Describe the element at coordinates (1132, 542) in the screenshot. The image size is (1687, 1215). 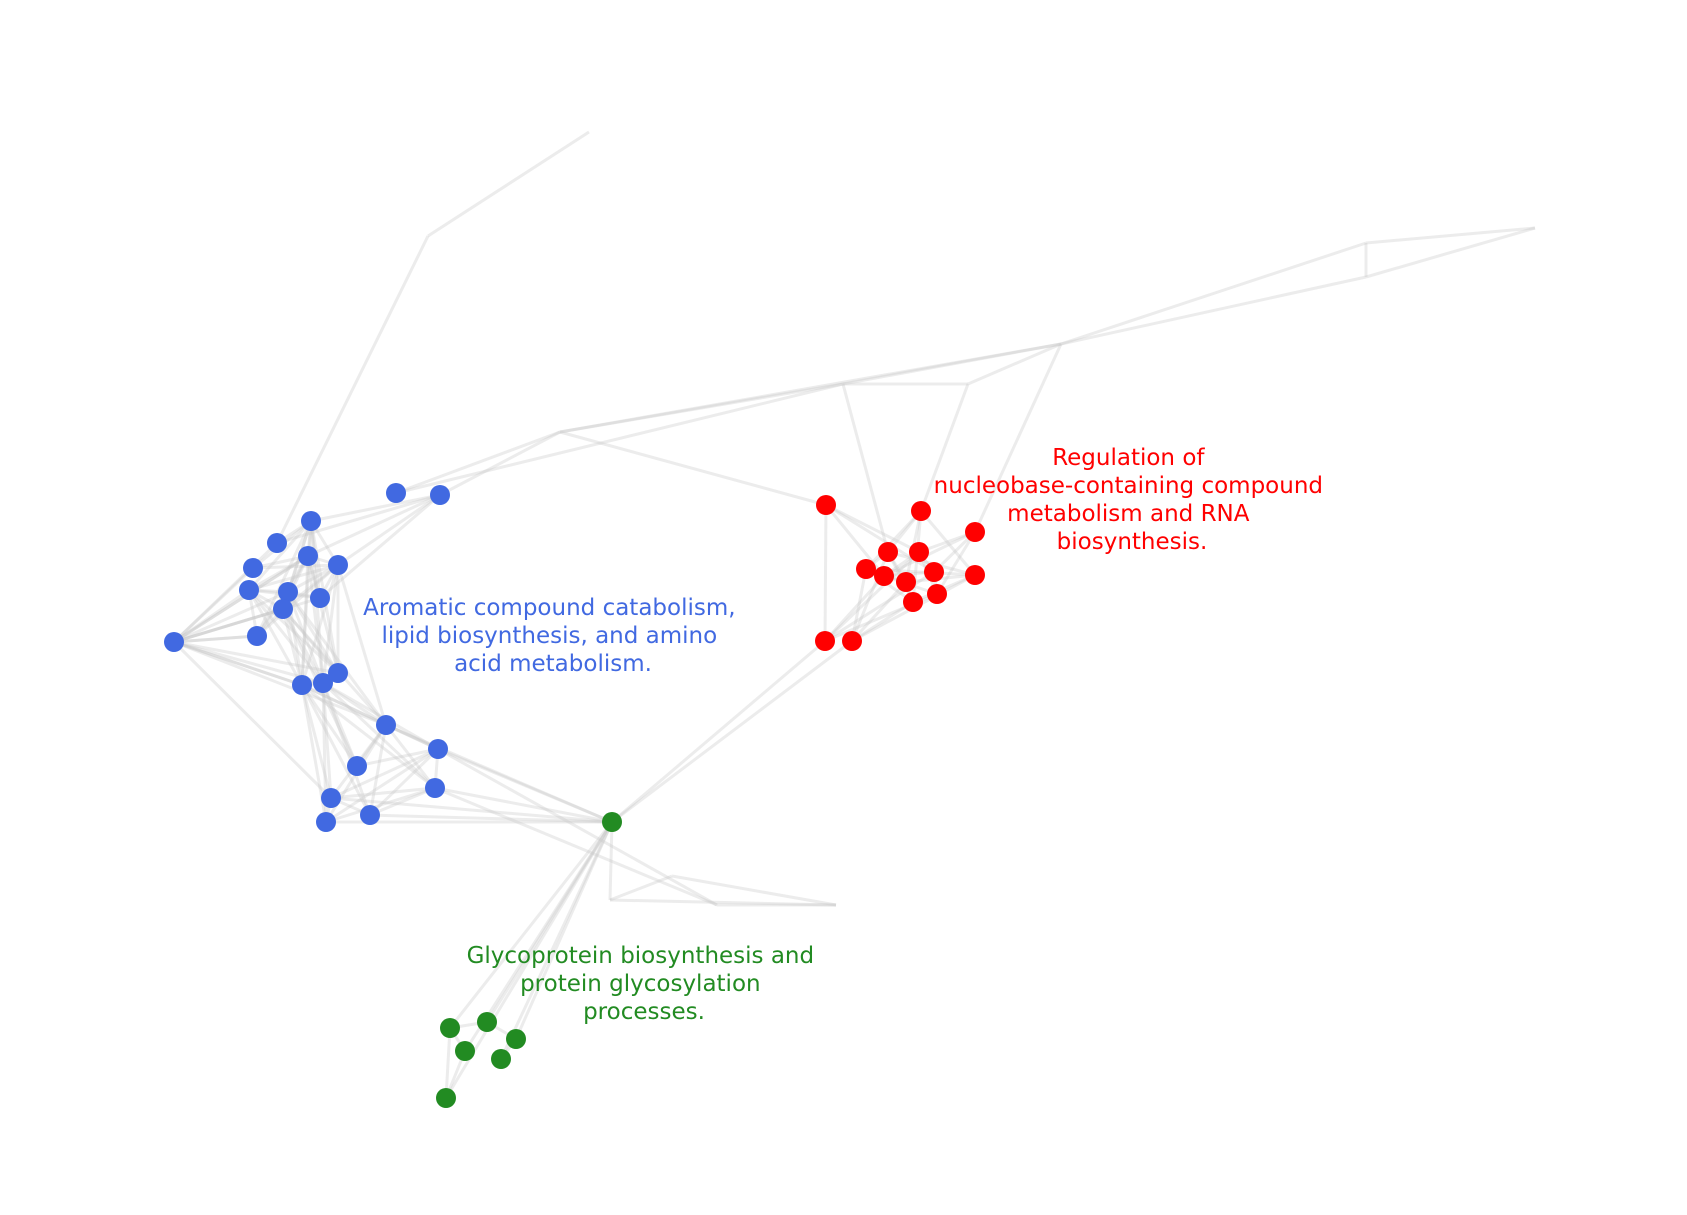
I see `cluster-label-line: biosynthesis.` at that location.